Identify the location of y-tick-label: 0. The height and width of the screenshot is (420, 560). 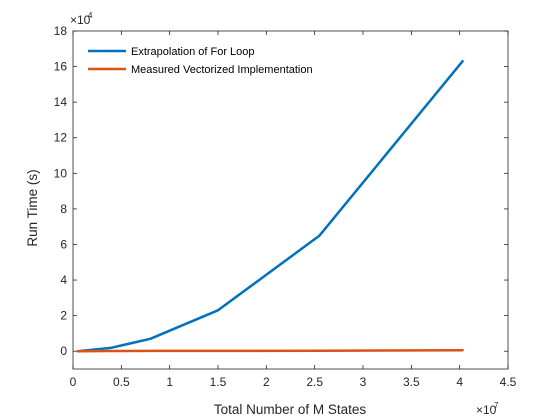
(63, 351).